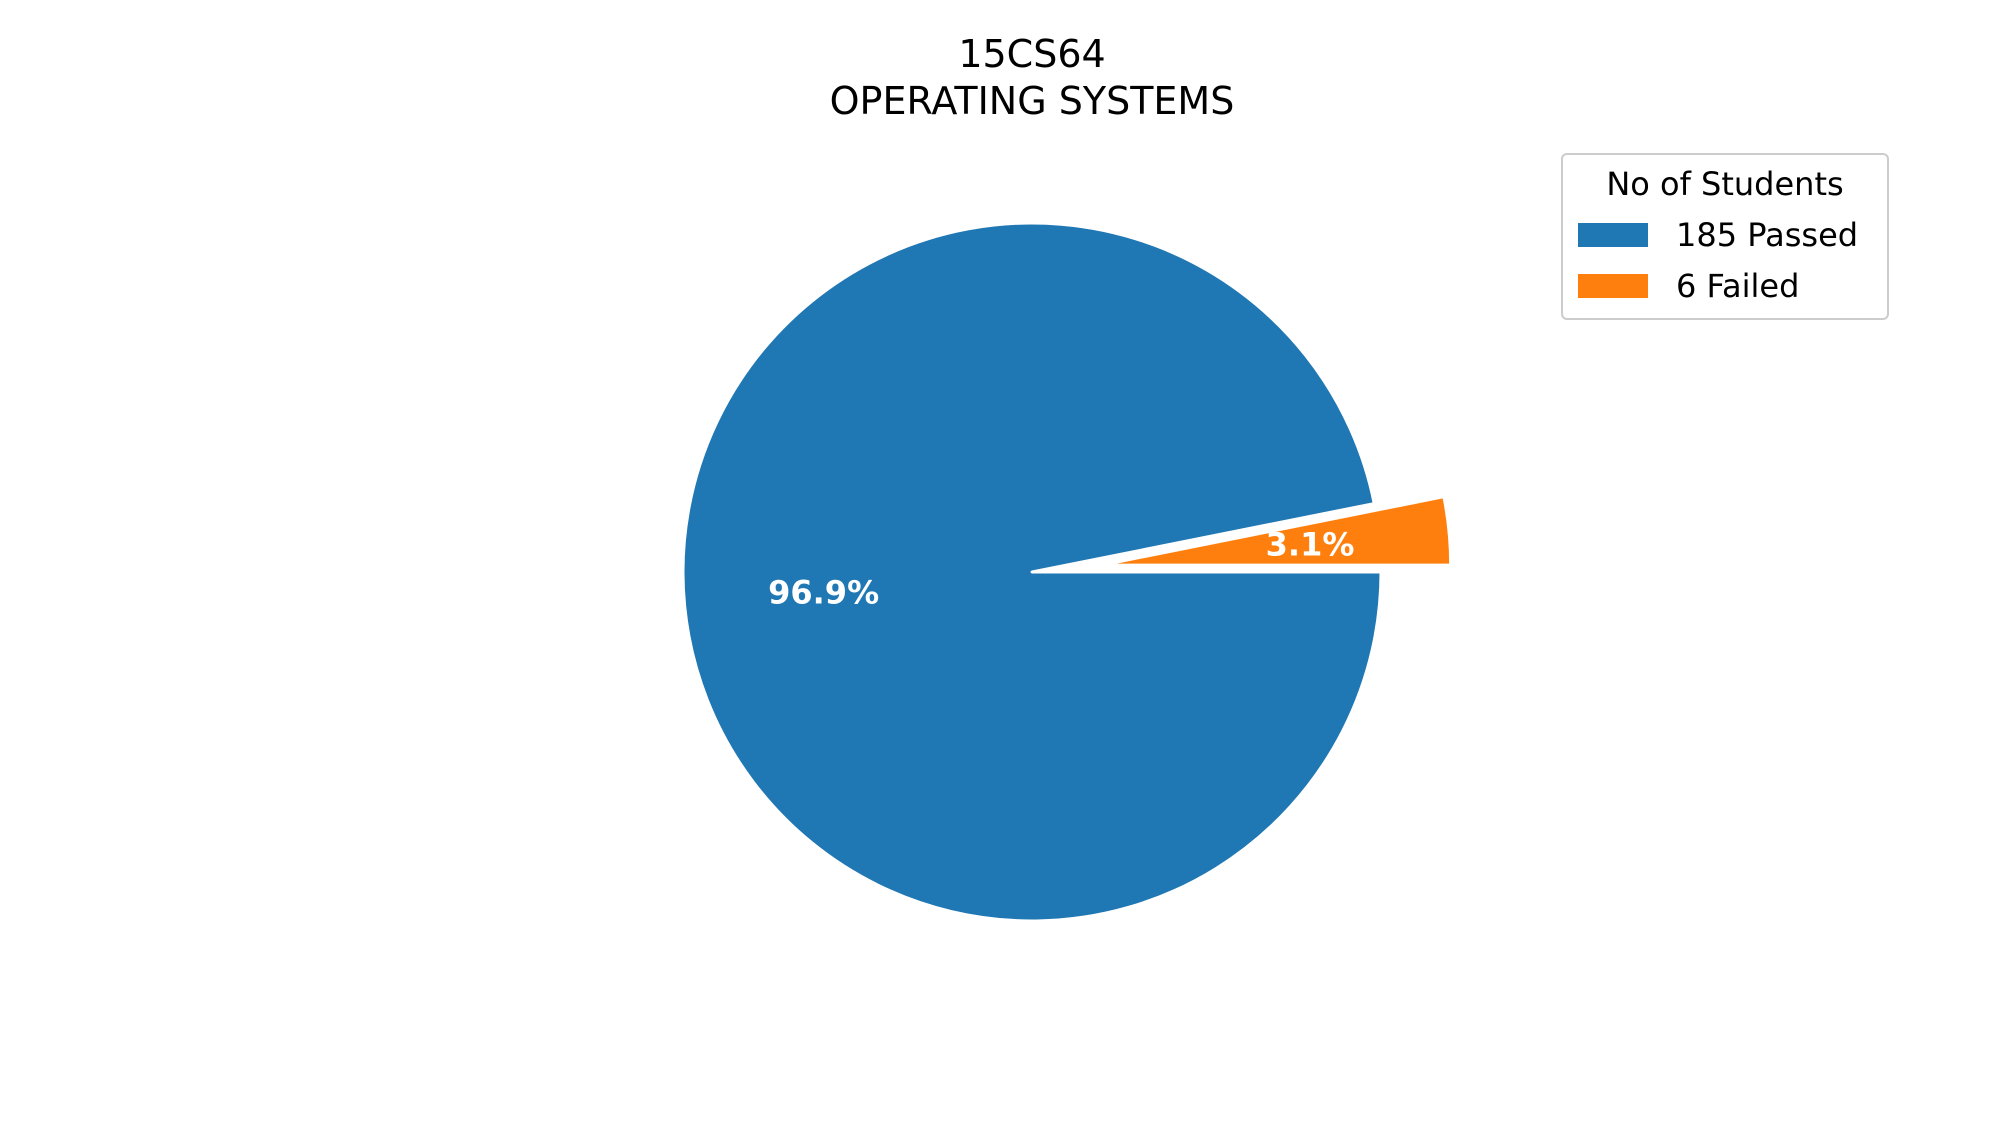  I want to click on chart-title: 15CS64 OPERATING SYSTEMS, so click(1032, 77).